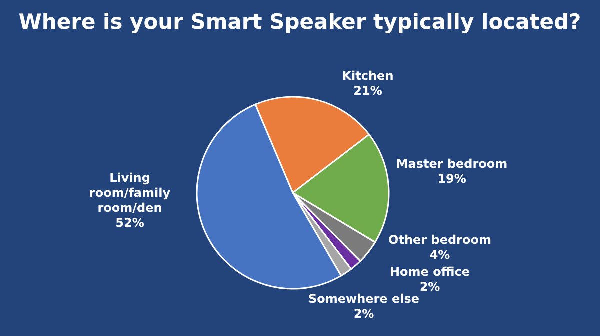  Describe the element at coordinates (452, 179) in the screenshot. I see `data-label: 19%` at that location.